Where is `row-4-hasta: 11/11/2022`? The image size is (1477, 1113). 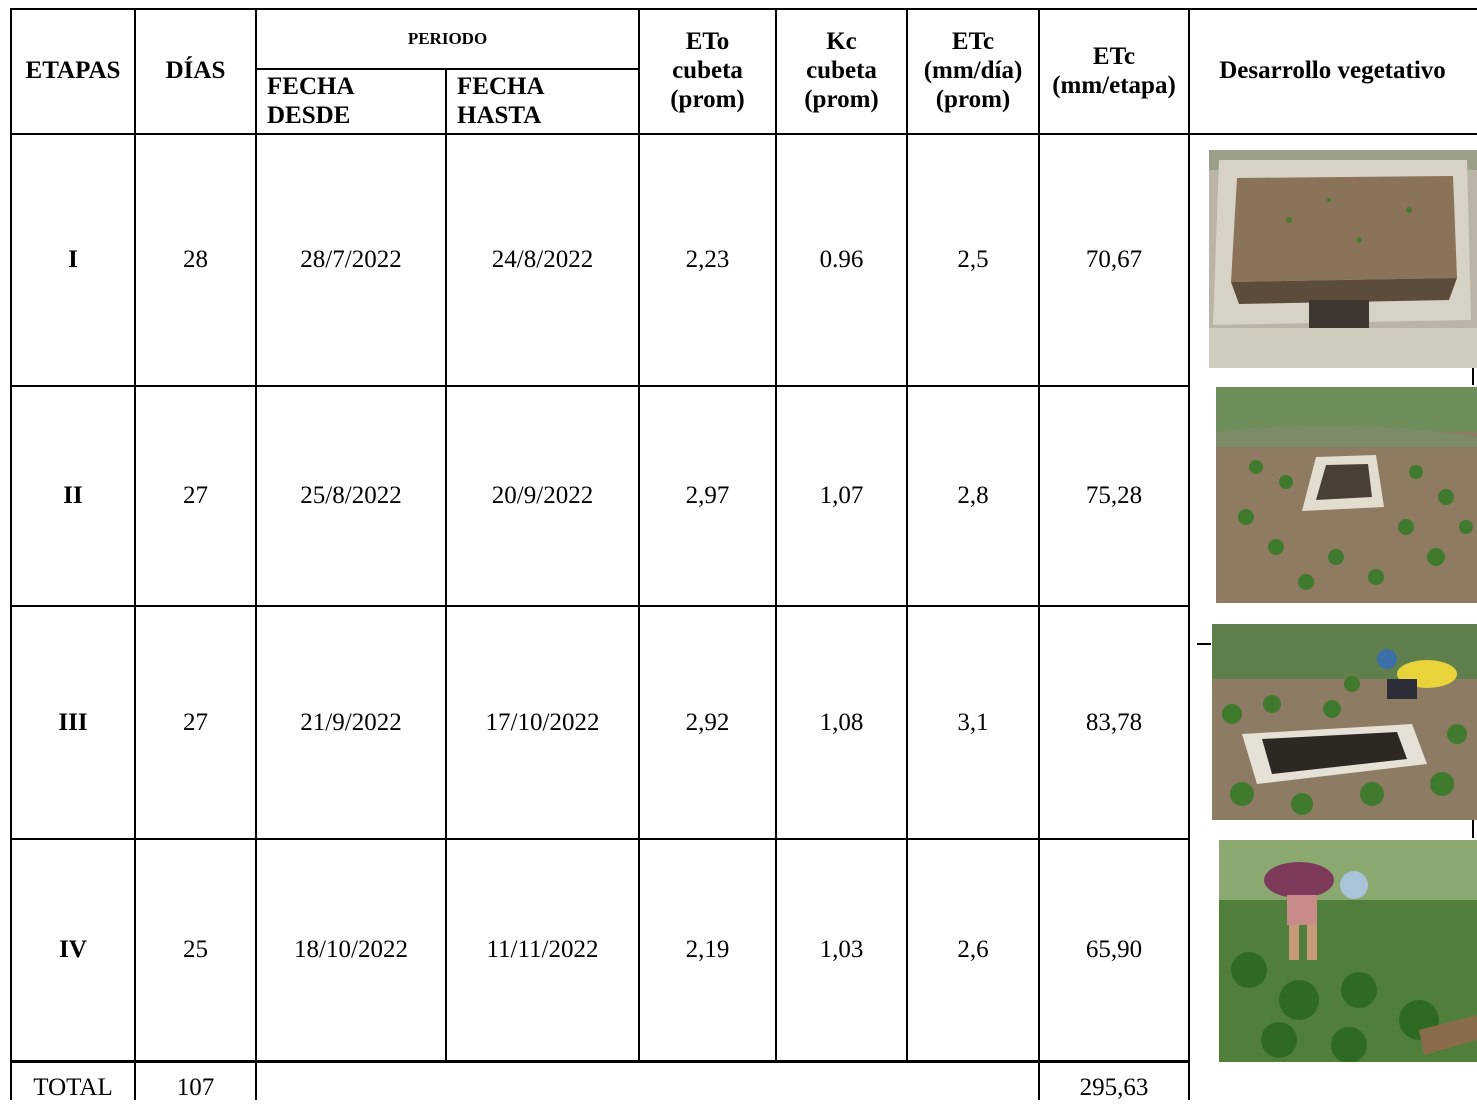 row-4-hasta: 11/11/2022 is located at coordinates (542, 949).